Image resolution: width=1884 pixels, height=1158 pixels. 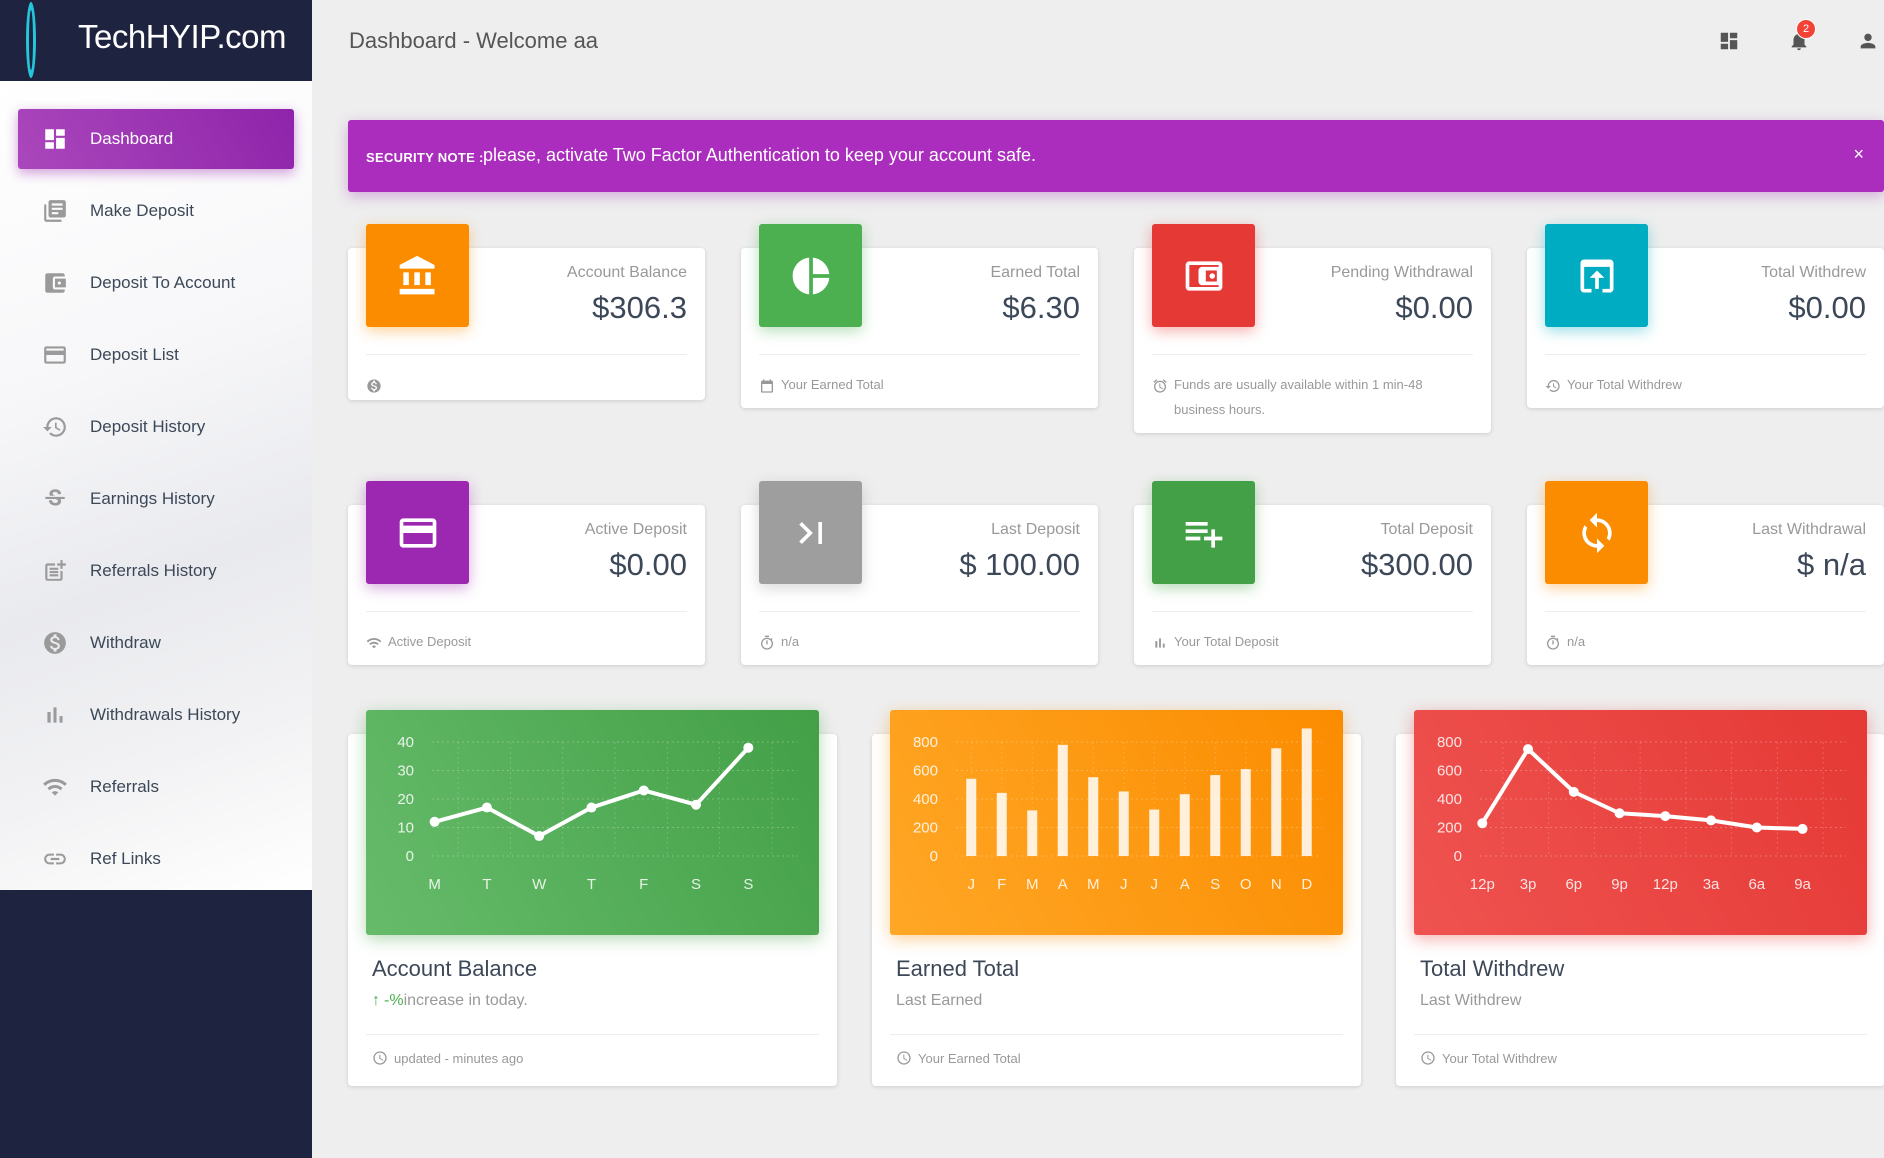 What do you see at coordinates (55, 211) in the screenshot?
I see `library-books-icon` at bounding box center [55, 211].